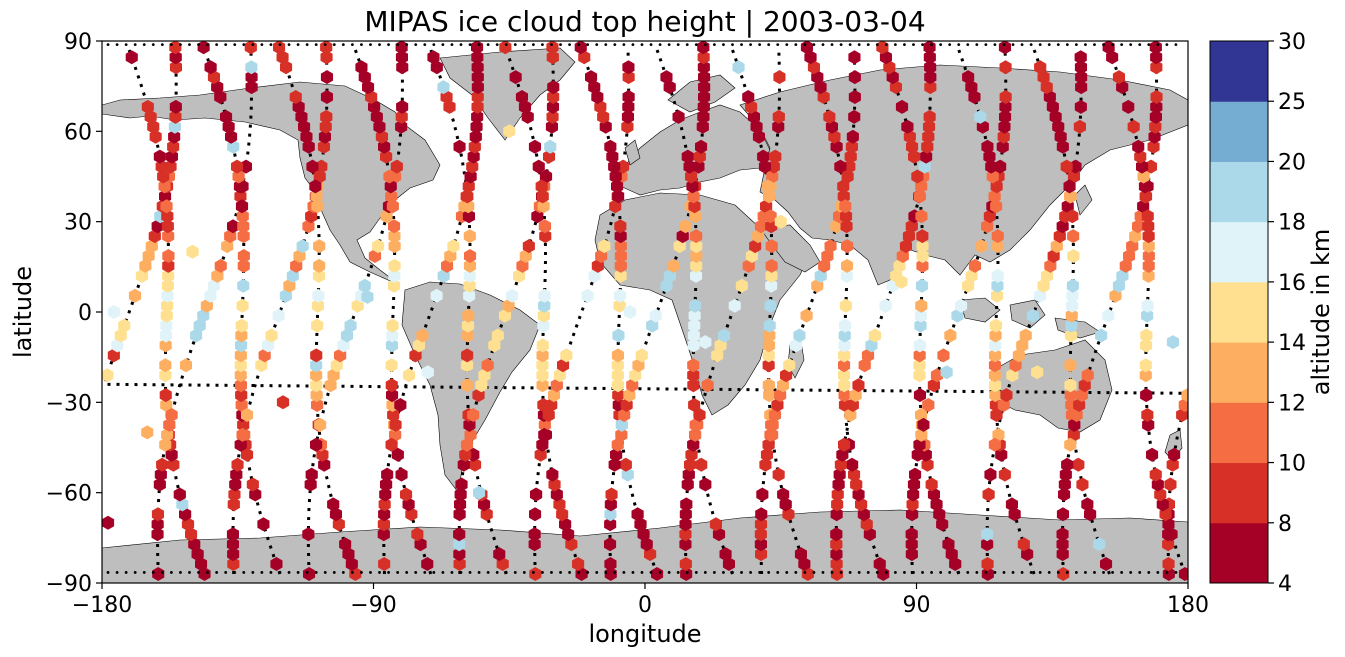  Describe the element at coordinates (1292, 464) in the screenshot. I see `colorbar-tick-label: 10` at that location.